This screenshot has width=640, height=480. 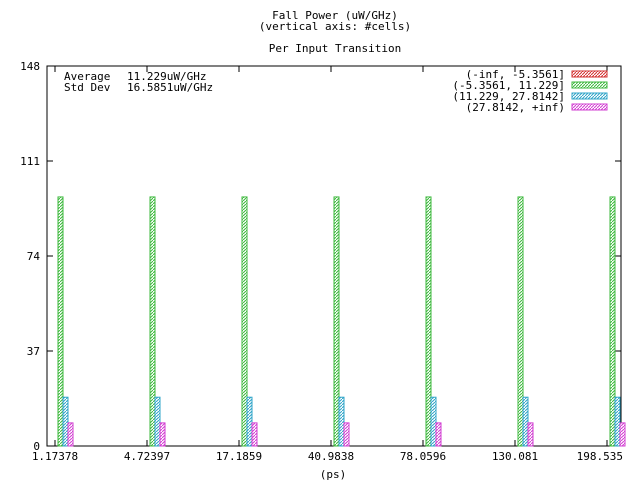 What do you see at coordinates (34, 256) in the screenshot?
I see `y-tick-label: 74` at bounding box center [34, 256].